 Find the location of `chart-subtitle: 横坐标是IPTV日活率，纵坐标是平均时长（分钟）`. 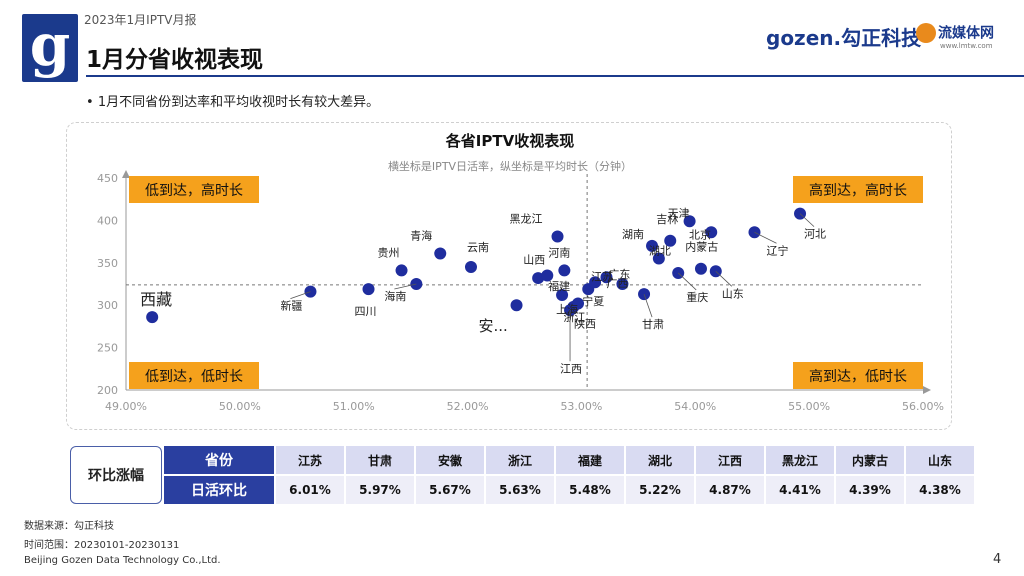

chart-subtitle: 横坐标是IPTV日活率，纵坐标是平均时长（分钟） is located at coordinates (510, 166).